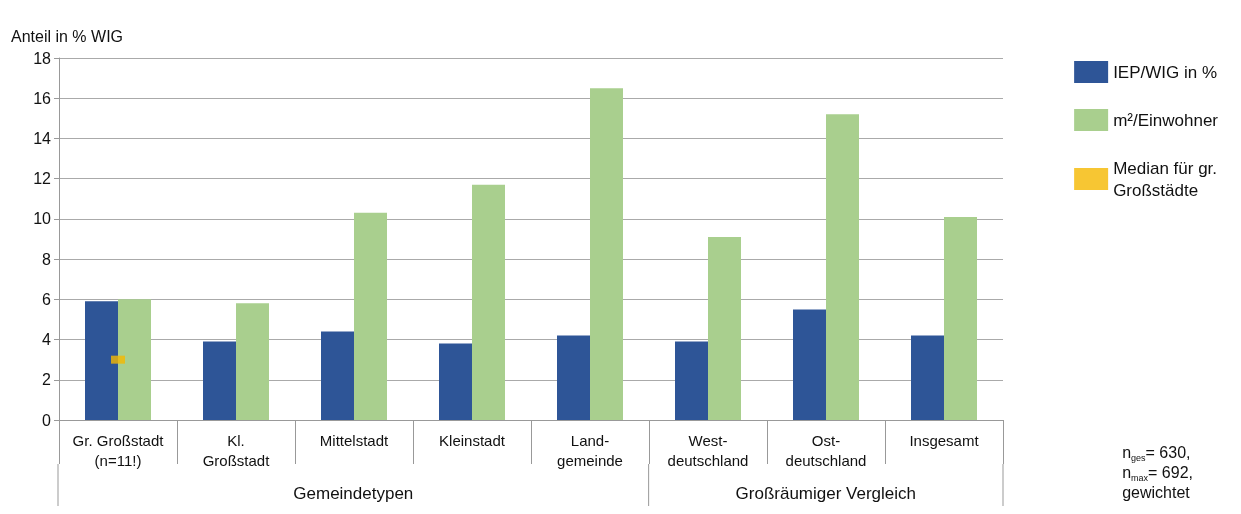 The width and height of the screenshot is (1241, 514). I want to click on y-tick-label: 6, so click(47, 299).